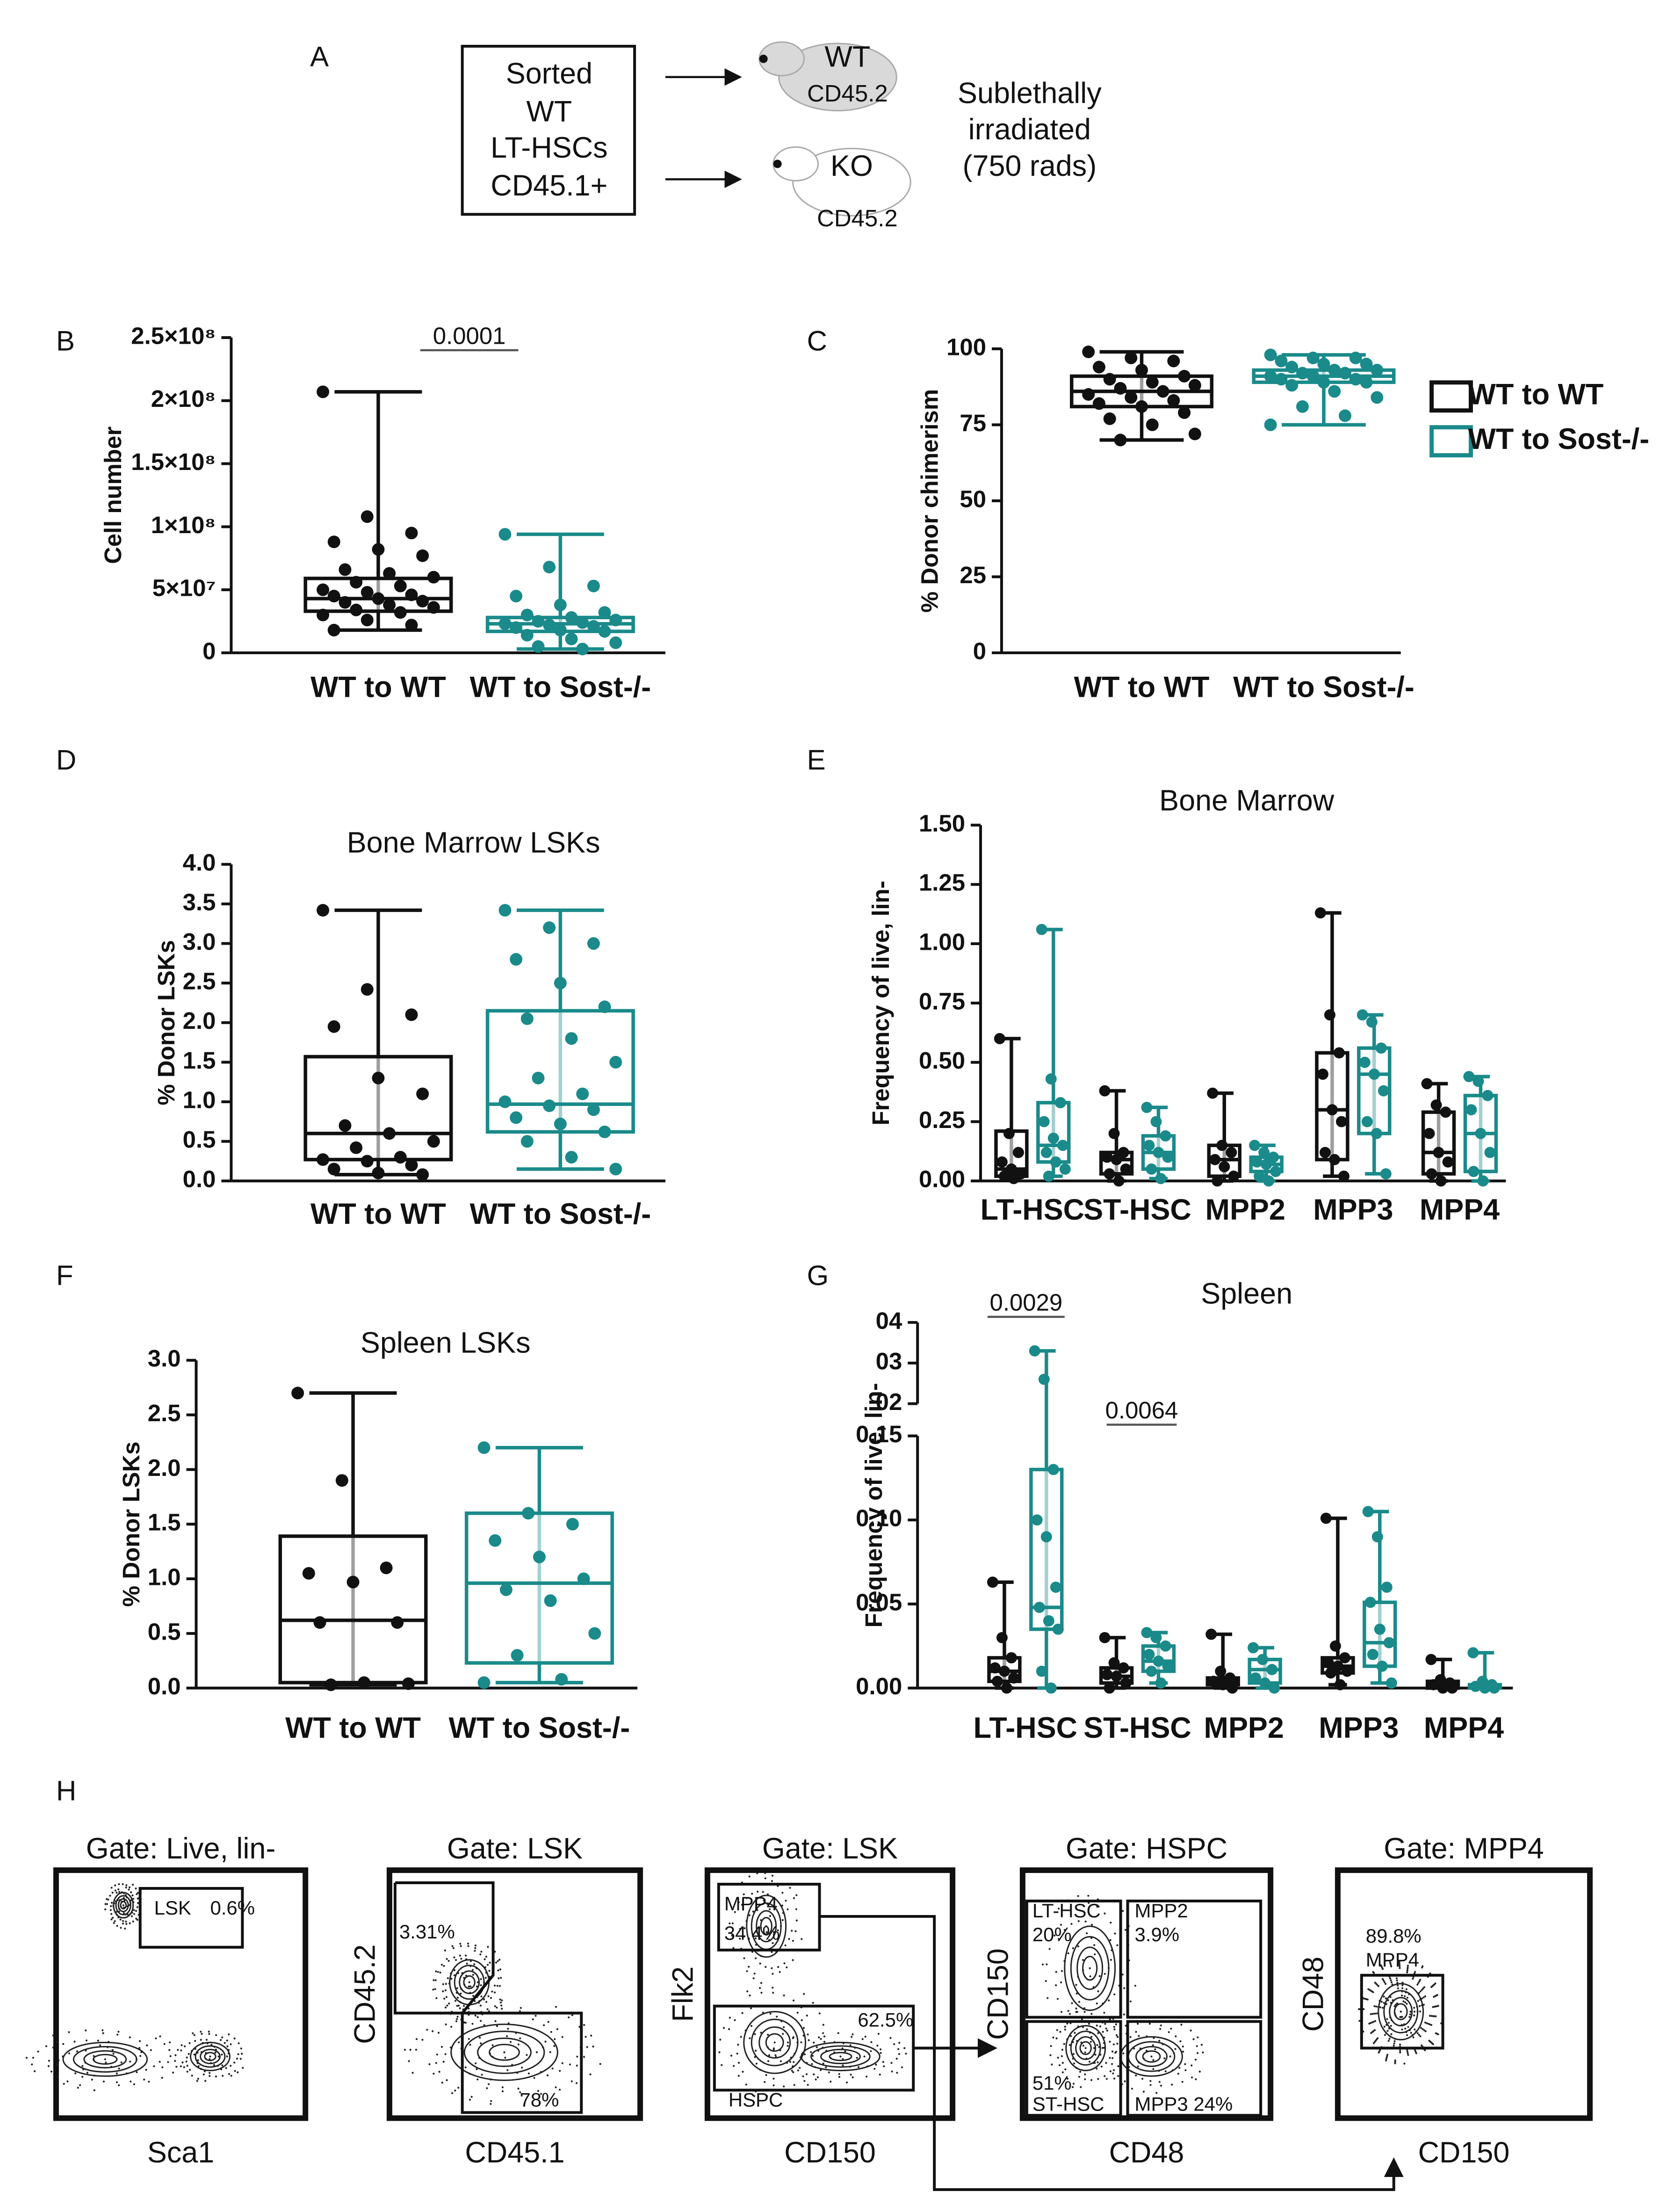 The height and width of the screenshot is (2212, 1667). Describe the element at coordinates (165, 1577) in the screenshot. I see `y-tick-label: 1.0` at that location.